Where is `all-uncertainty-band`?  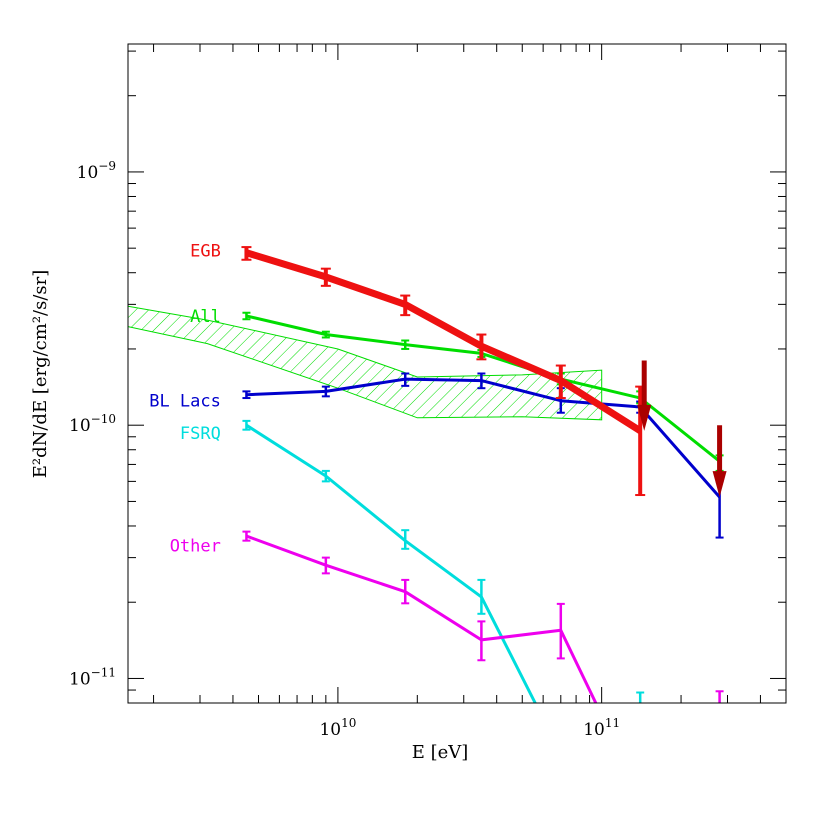
all-uncertainty-band is located at coordinates (365, 363).